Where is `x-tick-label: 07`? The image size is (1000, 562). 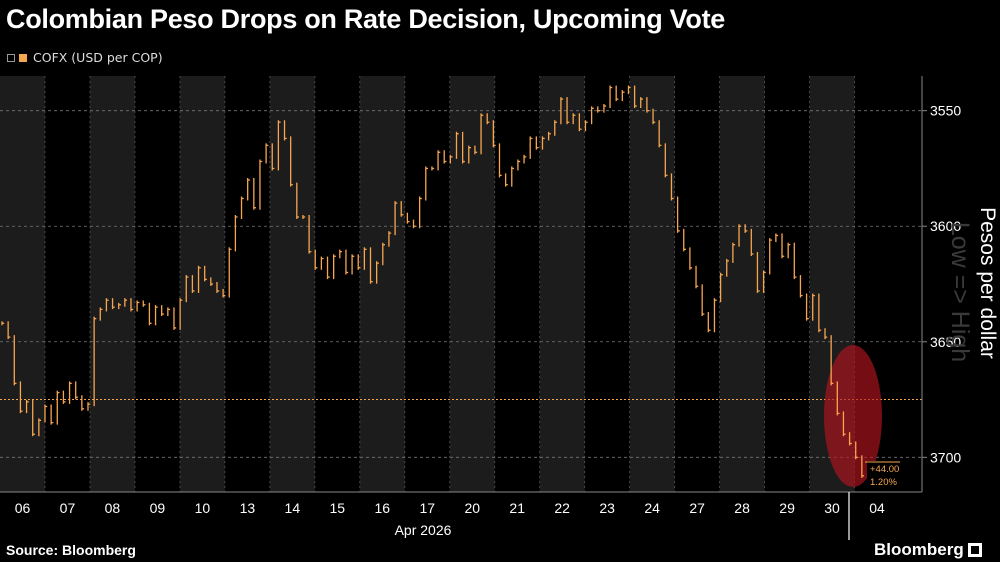
x-tick-label: 07 is located at coordinates (68, 508).